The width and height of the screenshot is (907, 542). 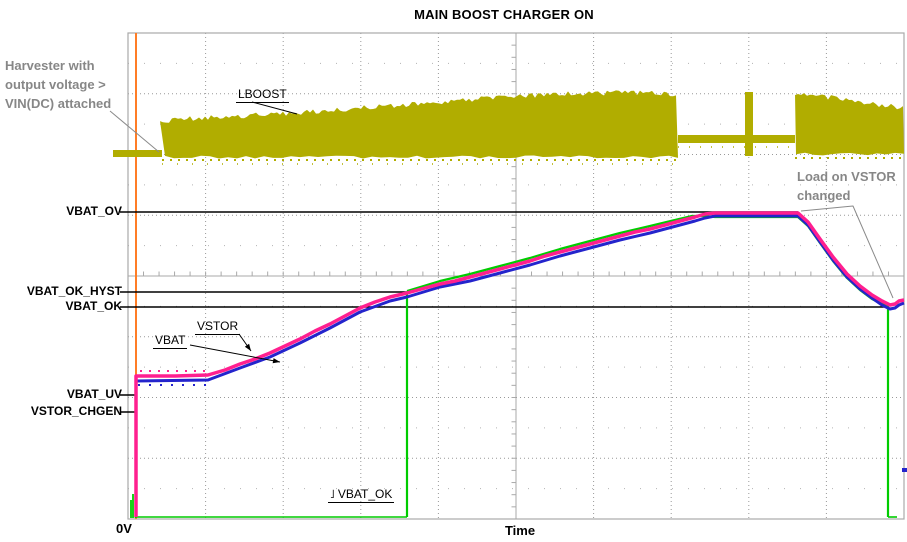 I want to click on annotation-load-change: Load on VSTOR changed, so click(x=852, y=186).